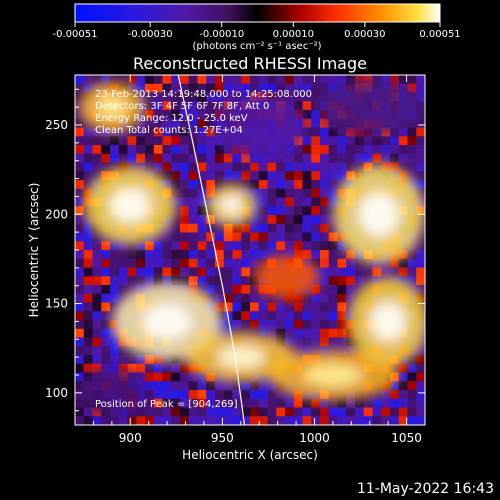  What do you see at coordinates (171, 118) in the screenshot?
I see `annotation-energy-range: Energy Range: 12.0 - 25.0 keV` at bounding box center [171, 118].